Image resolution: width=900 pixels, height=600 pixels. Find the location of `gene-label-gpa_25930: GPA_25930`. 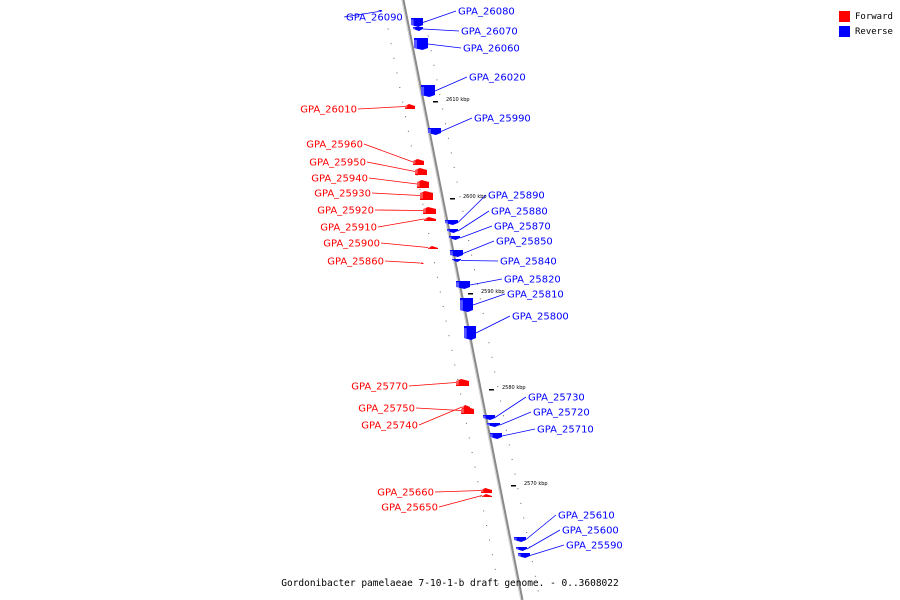

gene-label-gpa_25930: GPA_25930 is located at coordinates (342, 194).